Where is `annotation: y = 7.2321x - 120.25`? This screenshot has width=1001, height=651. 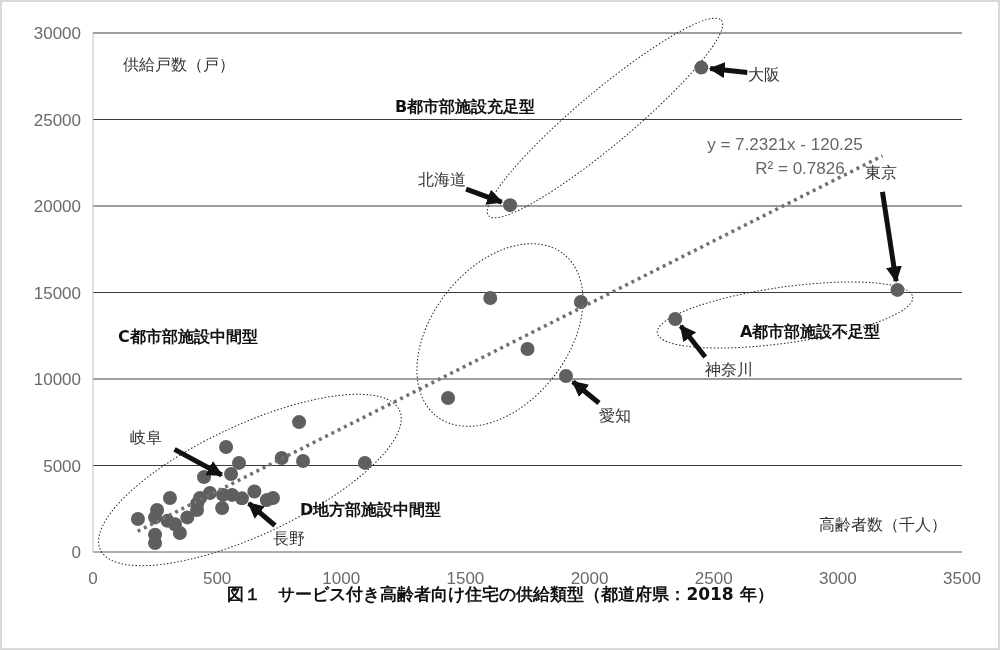
annotation: y = 7.2321x - 120.25 is located at coordinates (785, 144).